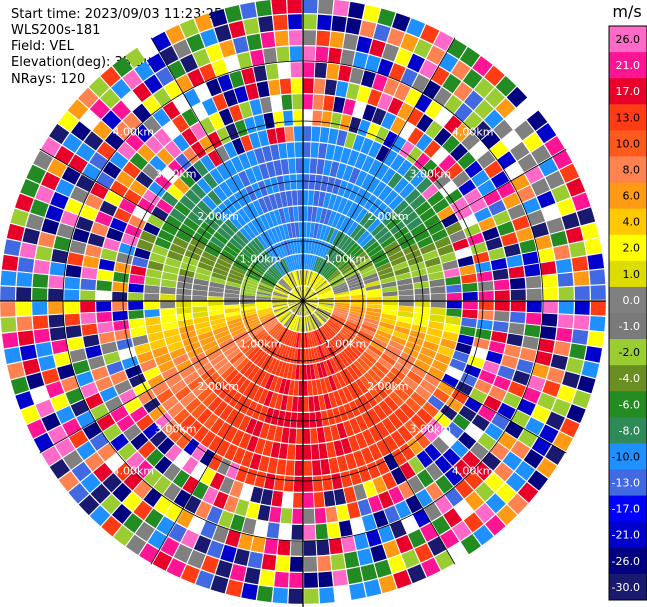 The image size is (647, 607). I want to click on colorbar-segment, so click(628, 117).